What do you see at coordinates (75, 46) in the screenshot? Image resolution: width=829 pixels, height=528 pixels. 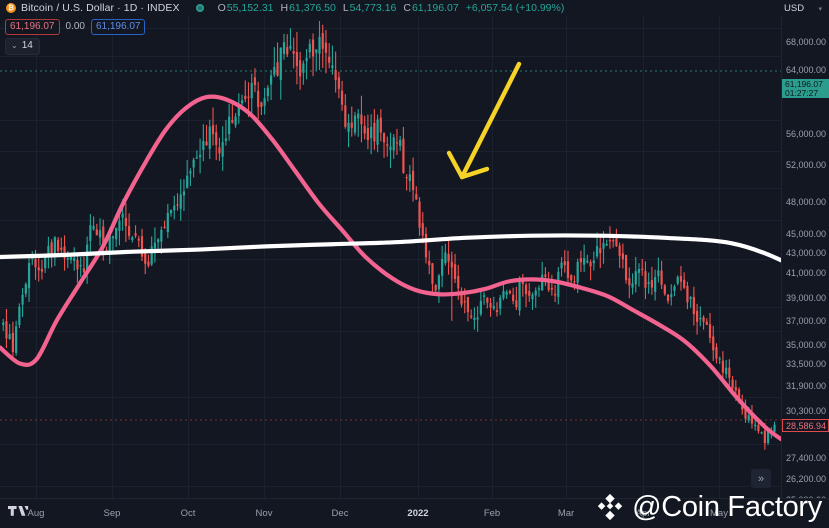 I see `legend-period-row: ⌄ 14` at bounding box center [75, 46].